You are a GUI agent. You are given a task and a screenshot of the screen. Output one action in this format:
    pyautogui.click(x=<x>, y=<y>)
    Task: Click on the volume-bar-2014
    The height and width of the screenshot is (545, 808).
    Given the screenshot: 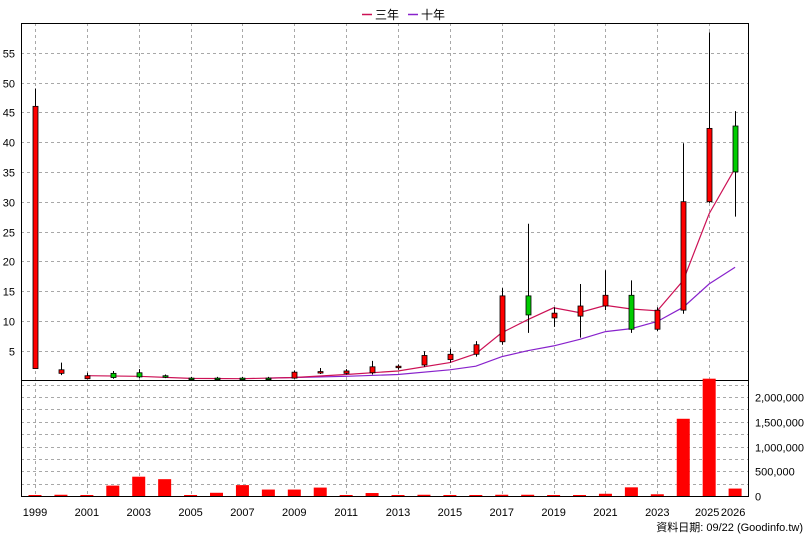 What is the action you would take?
    pyautogui.click(x=424, y=495)
    